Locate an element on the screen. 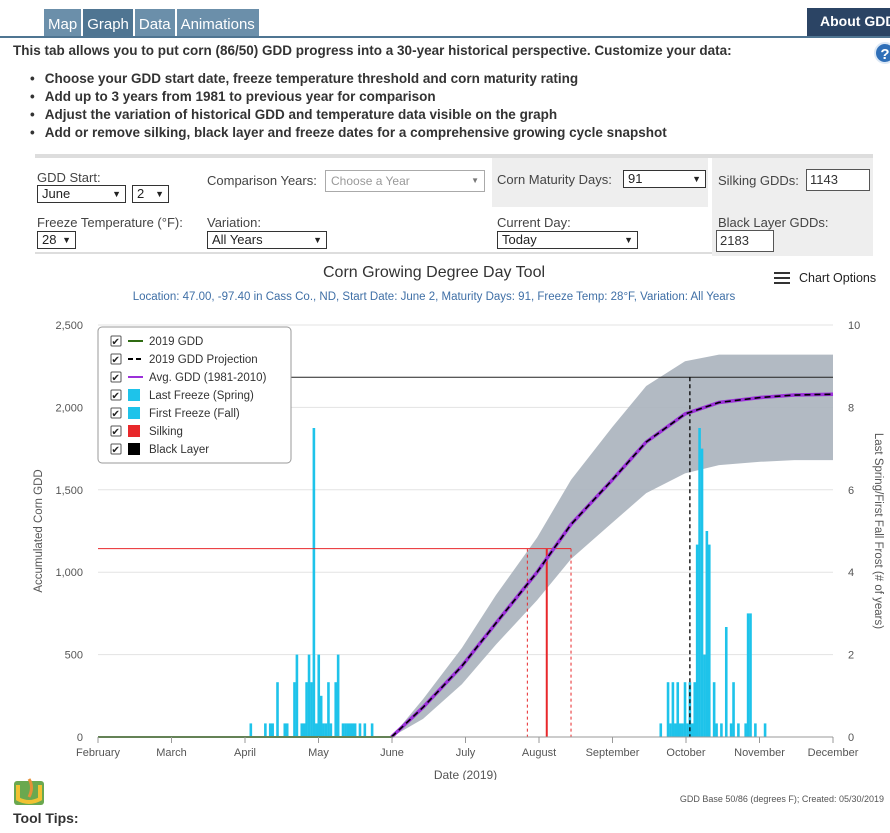 This screenshot has width=890, height=833. variation-select: All Years ▼ is located at coordinates (267, 240).